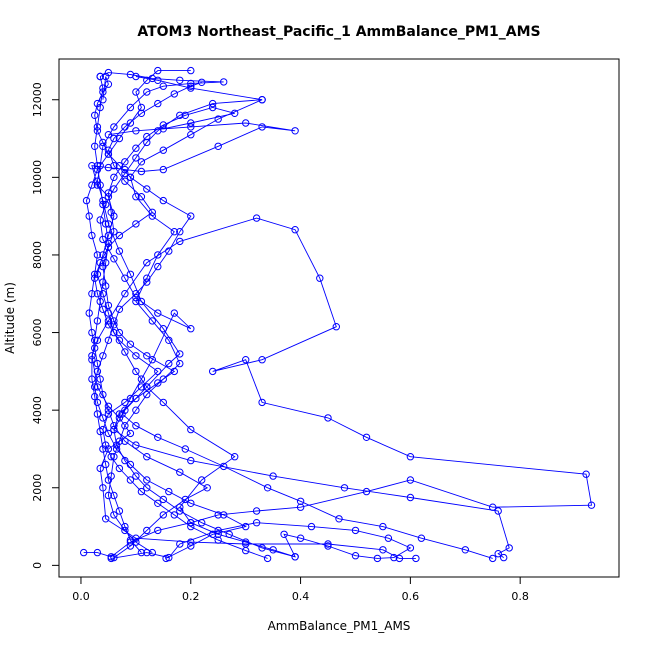 This screenshot has height=650, width=650. What do you see at coordinates (301, 596) in the screenshot?
I see `x-tick-label: 0.4` at bounding box center [301, 596].